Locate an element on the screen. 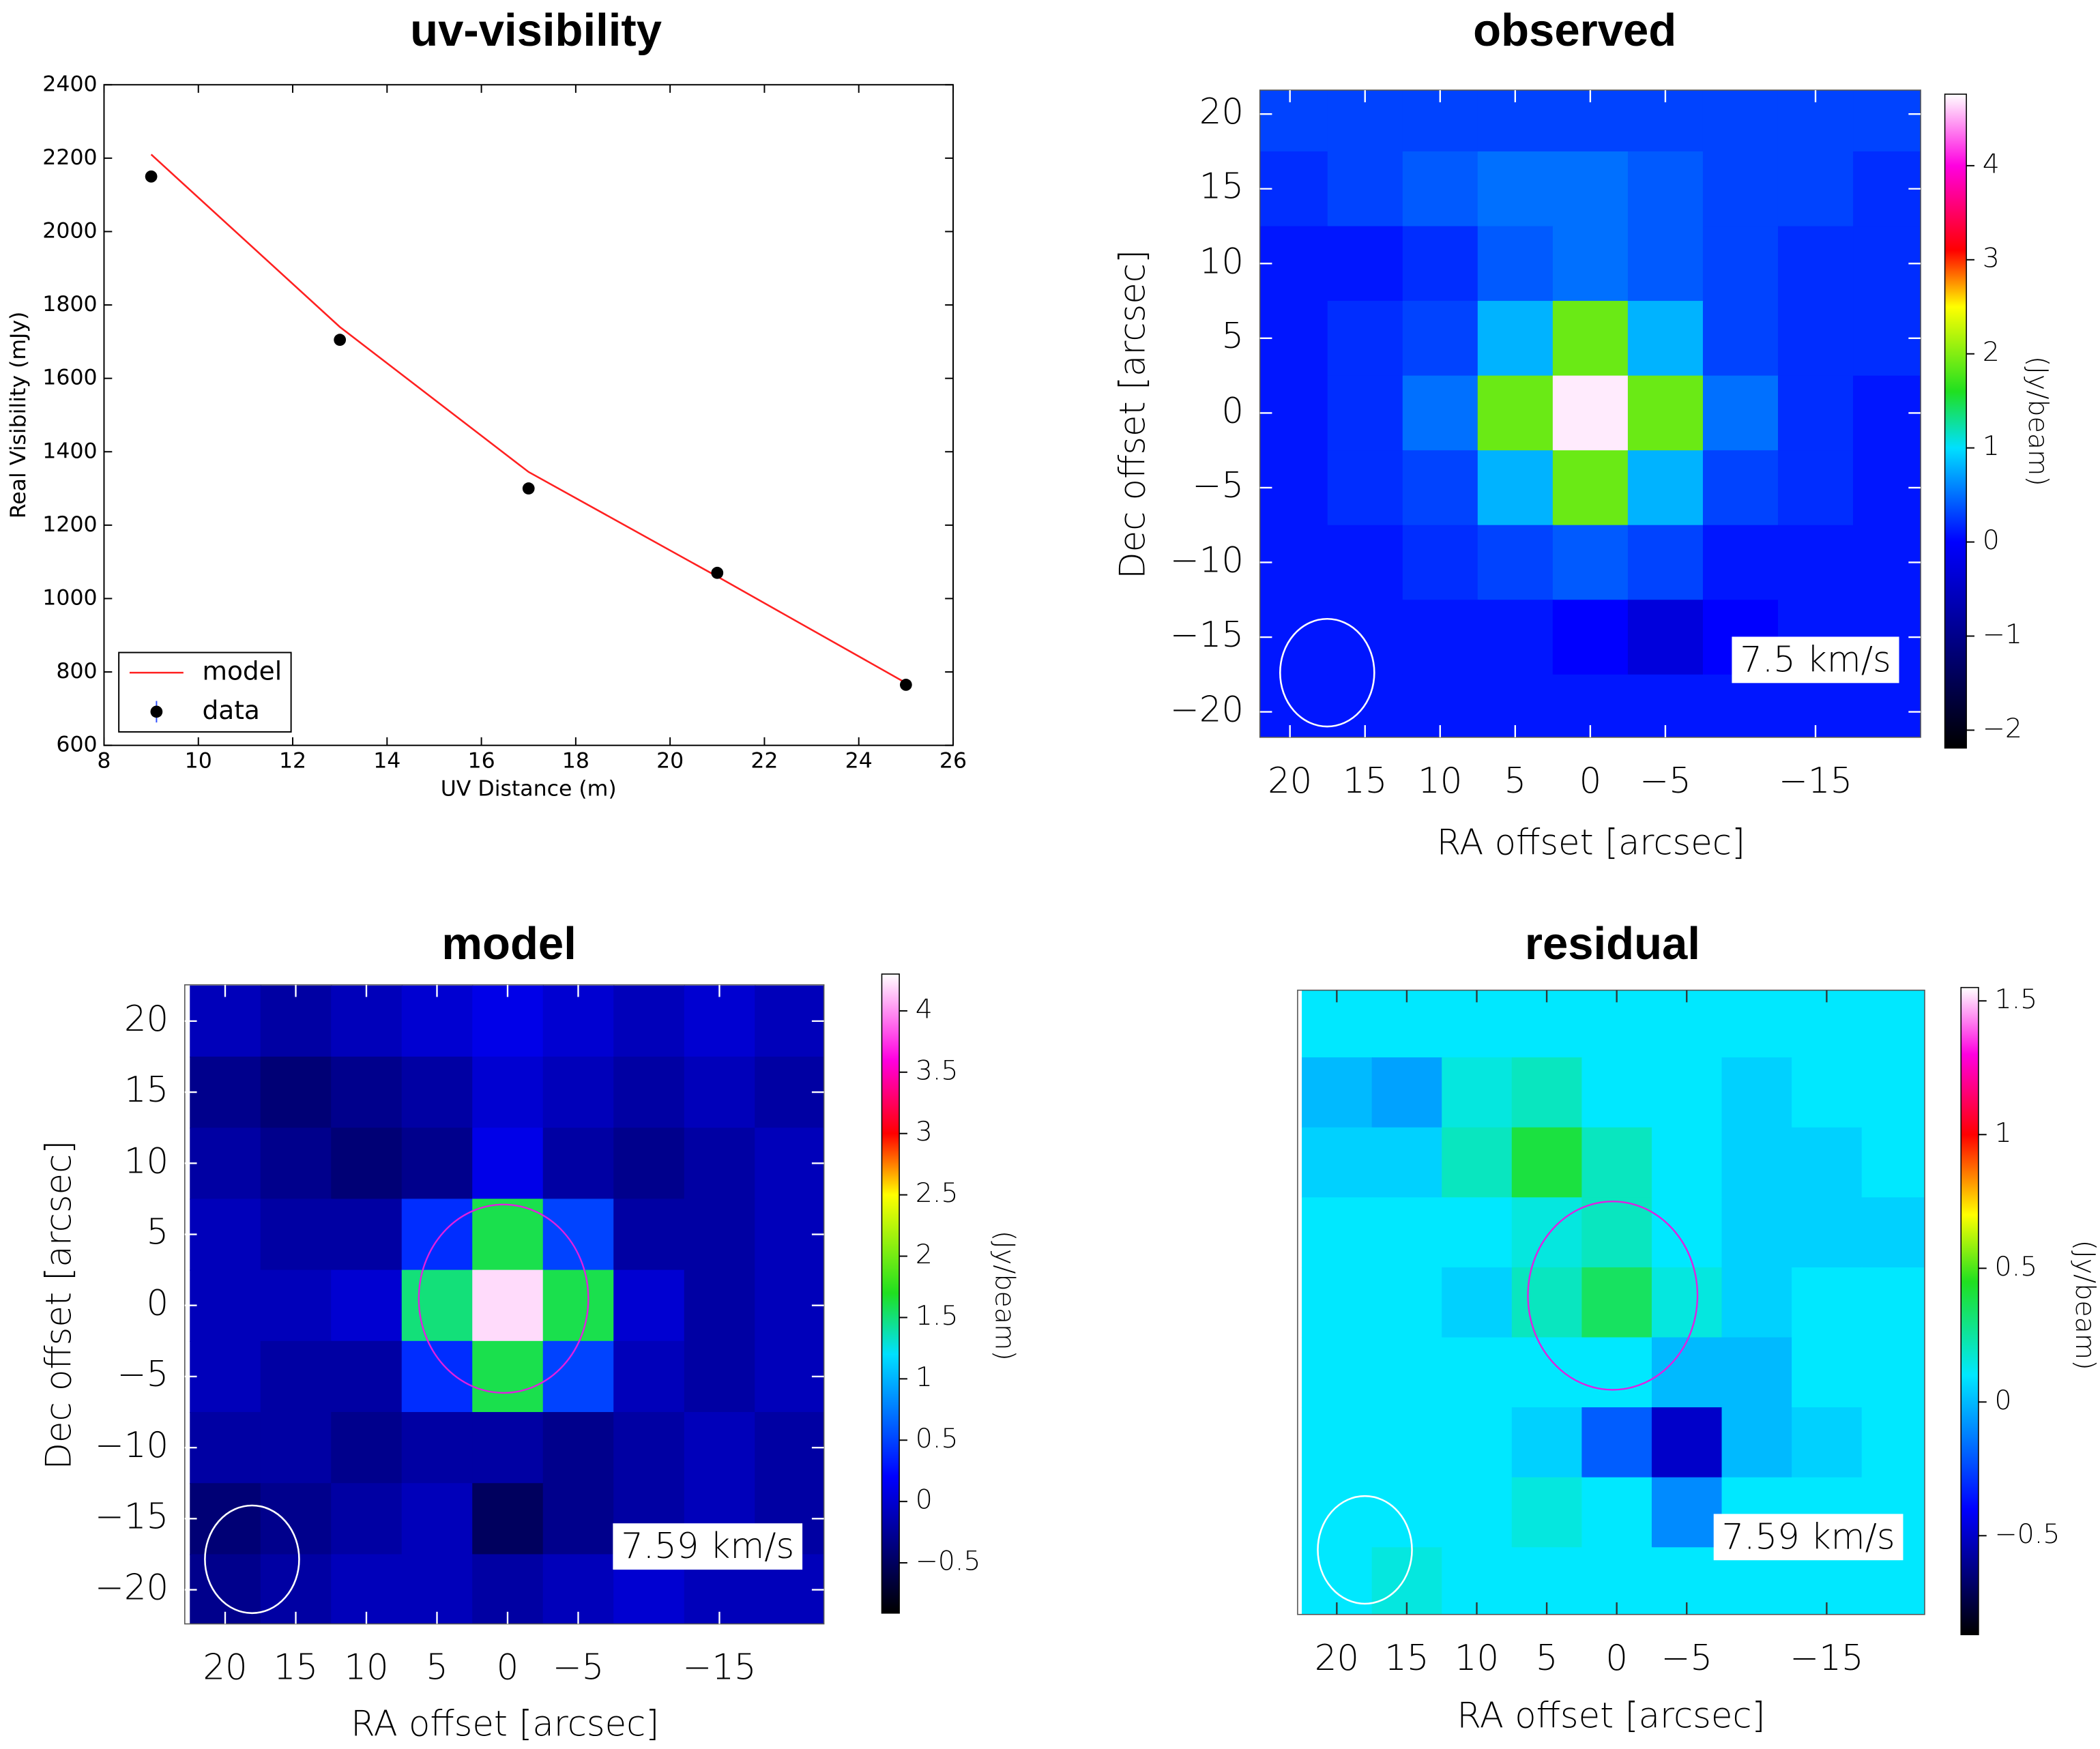  colorbar-tick-label: 0 is located at coordinates (2003, 1400).